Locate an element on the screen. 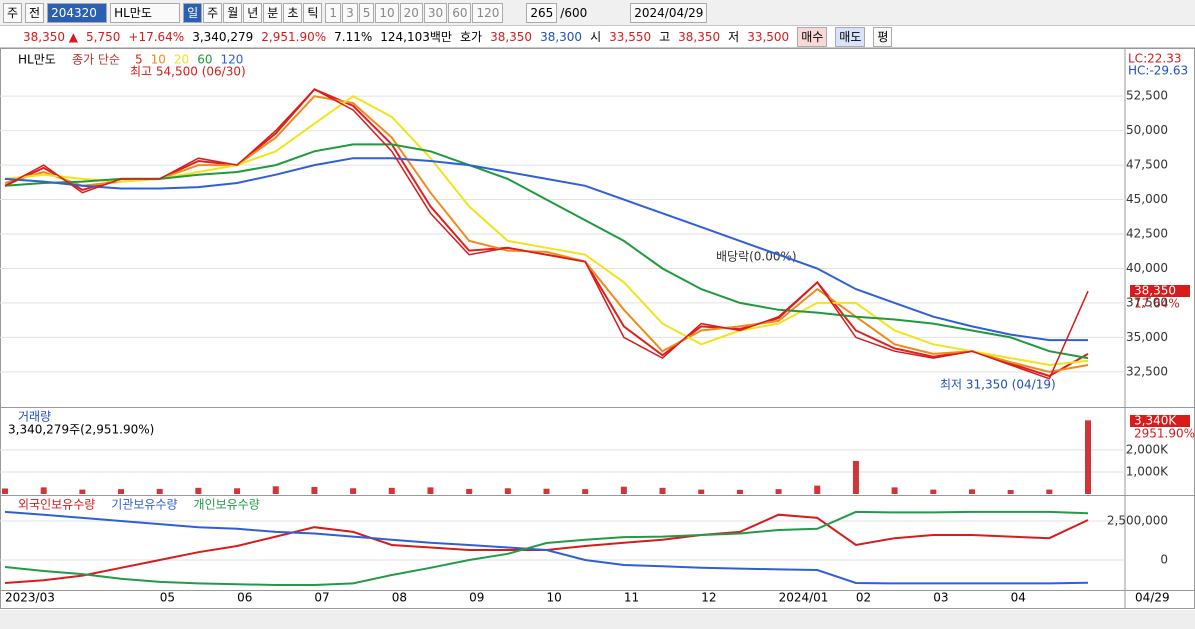 Image resolution: width=1195 pixels, height=629 pixels. low-annotation: 최저 31,350 (04/19) is located at coordinates (998, 385).